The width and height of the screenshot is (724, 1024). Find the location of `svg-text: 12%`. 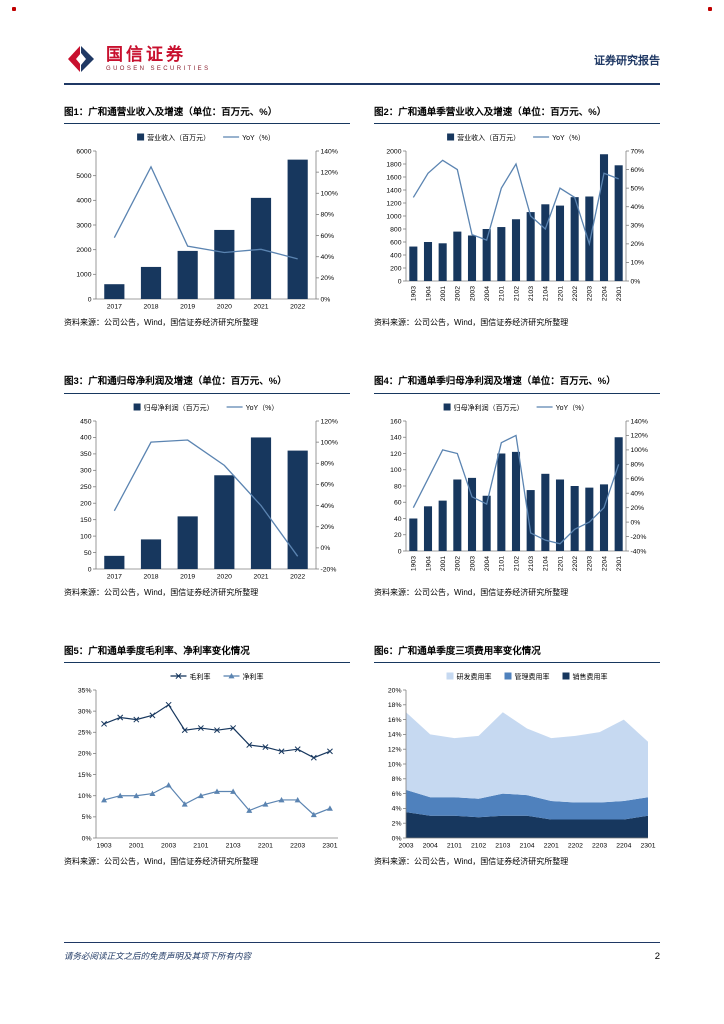

svg-text: 12% is located at coordinates (395, 750).